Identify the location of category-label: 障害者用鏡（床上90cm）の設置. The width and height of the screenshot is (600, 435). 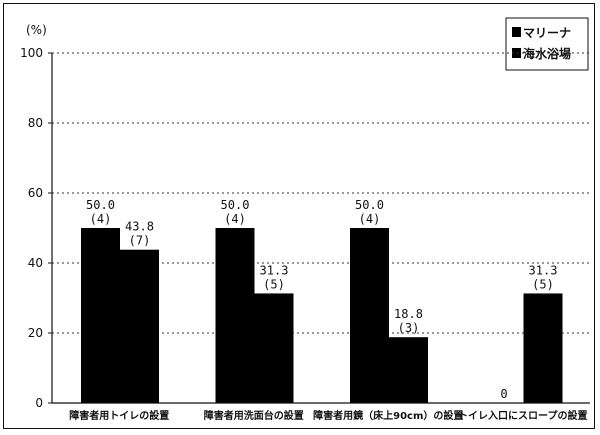
(388, 415).